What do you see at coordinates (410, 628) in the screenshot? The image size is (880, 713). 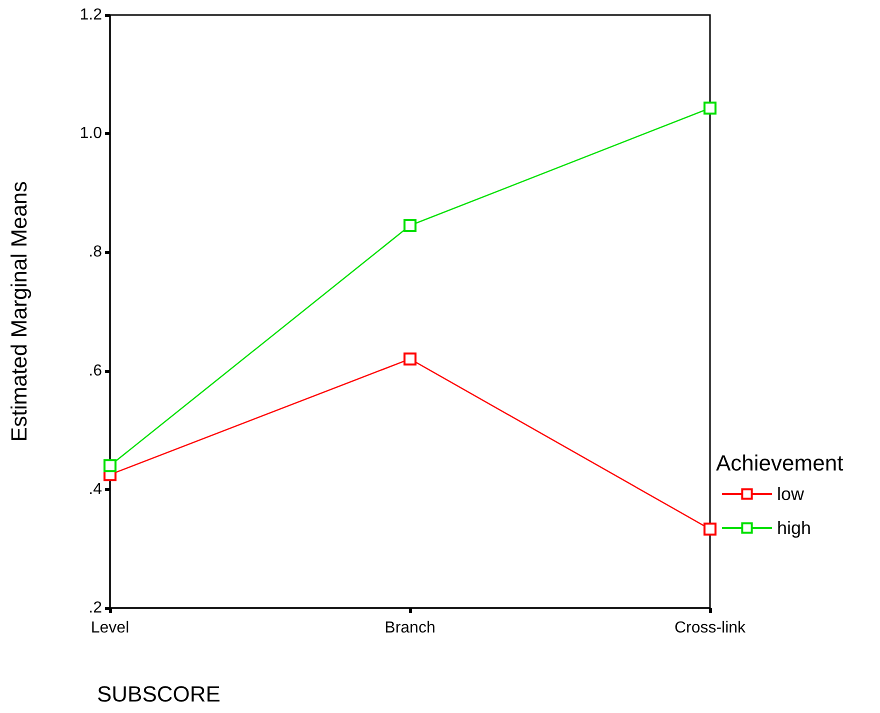 I see `x-tick-label: Branch` at bounding box center [410, 628].